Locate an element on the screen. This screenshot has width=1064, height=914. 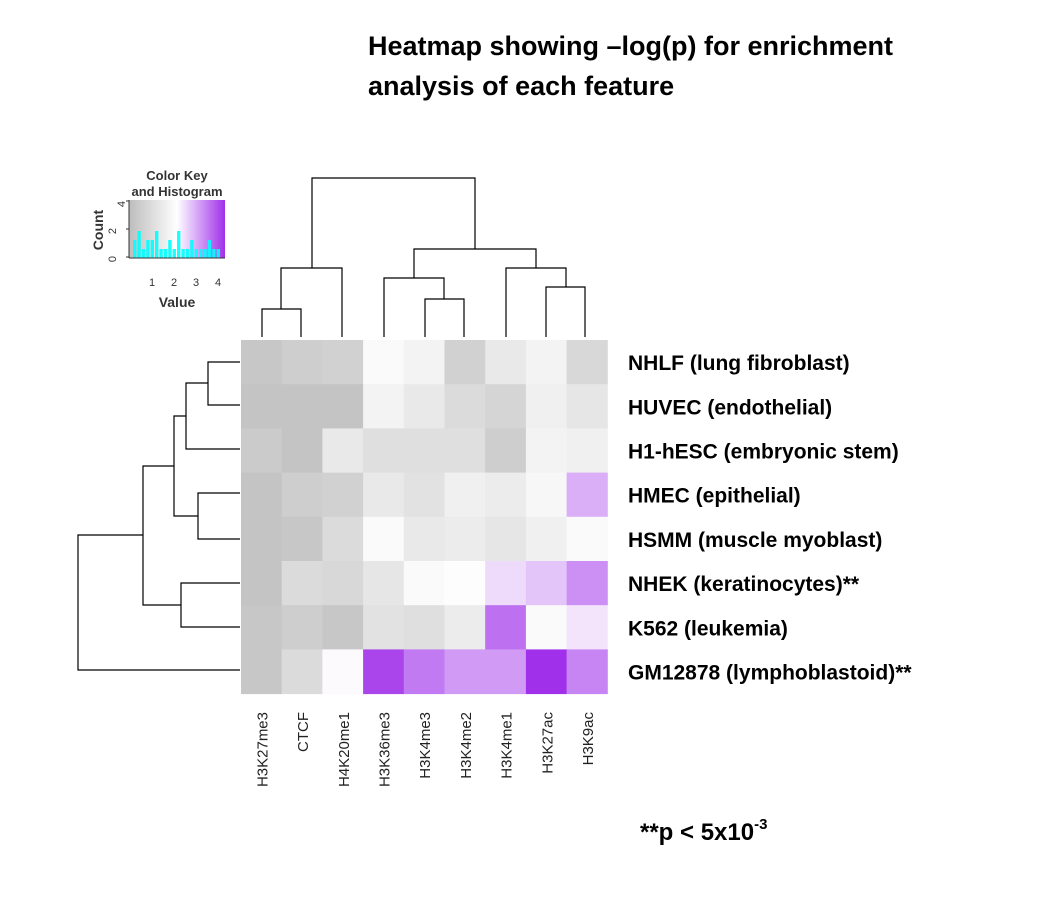
color-key-title-2: and Histogram is located at coordinates (176, 191).